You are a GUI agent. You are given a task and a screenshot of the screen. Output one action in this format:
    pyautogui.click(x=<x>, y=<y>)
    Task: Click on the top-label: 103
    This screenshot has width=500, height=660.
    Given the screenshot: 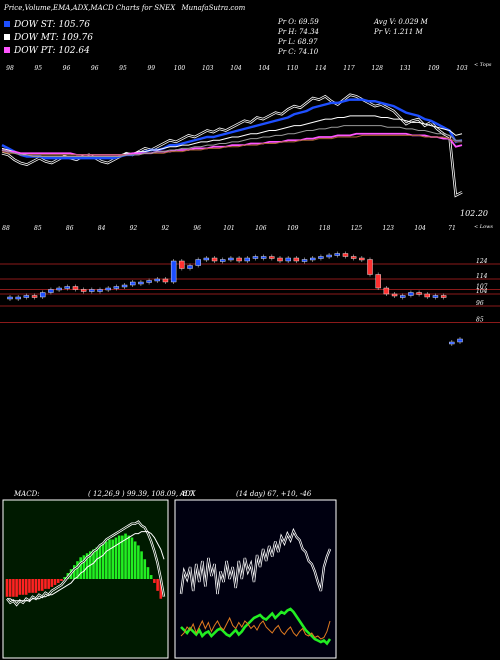 What is the action you would take?
    pyautogui.click(x=462, y=68)
    